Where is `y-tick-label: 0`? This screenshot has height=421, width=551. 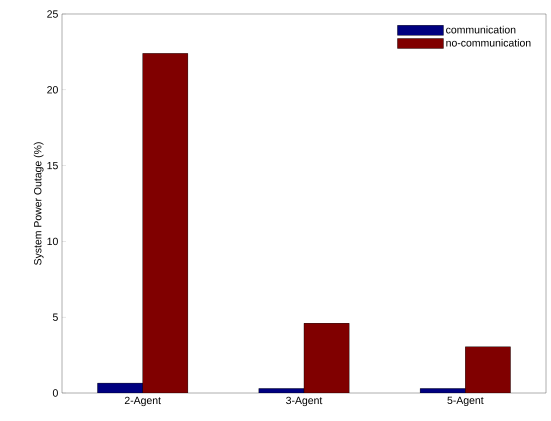 y-tick-label: 0 is located at coordinates (55, 393).